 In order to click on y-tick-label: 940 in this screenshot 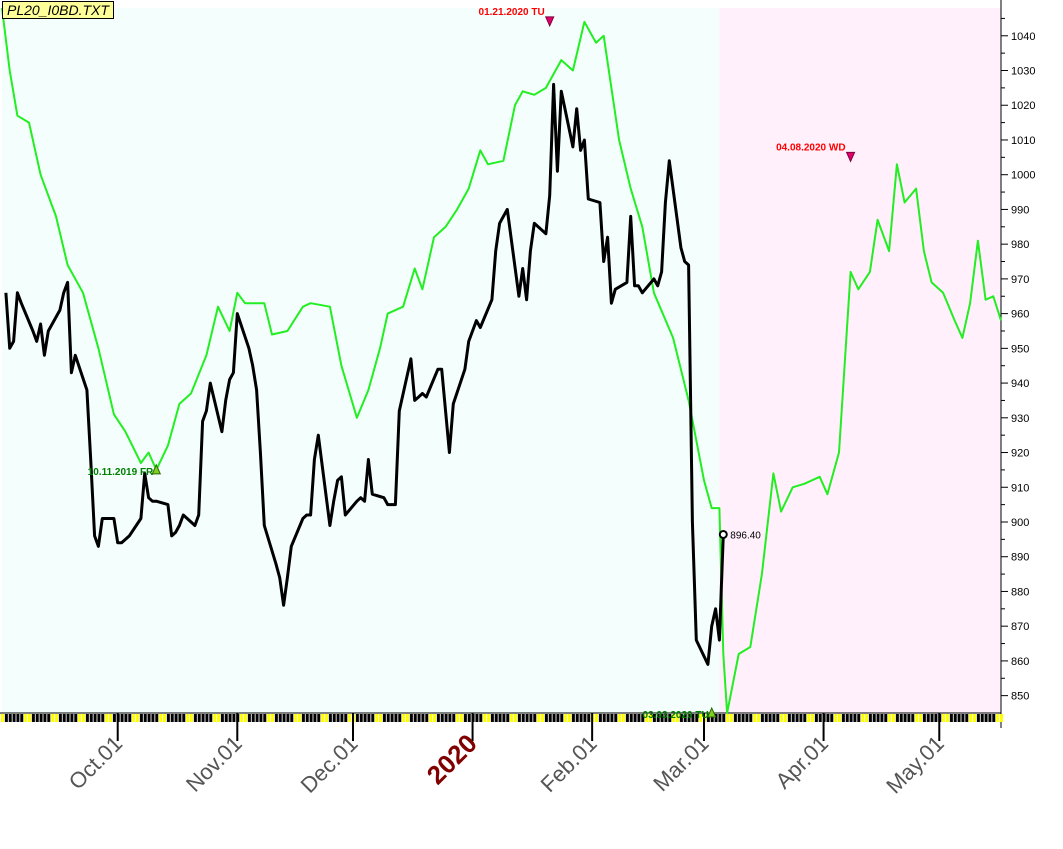, I will do `click(1020, 384)`.